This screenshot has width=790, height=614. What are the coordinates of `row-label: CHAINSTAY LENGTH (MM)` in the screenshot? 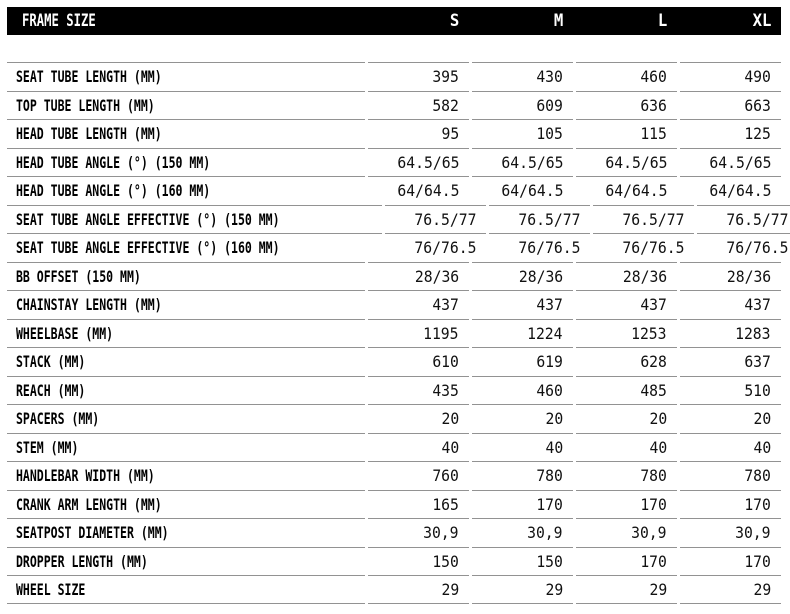 It's located at (89, 305).